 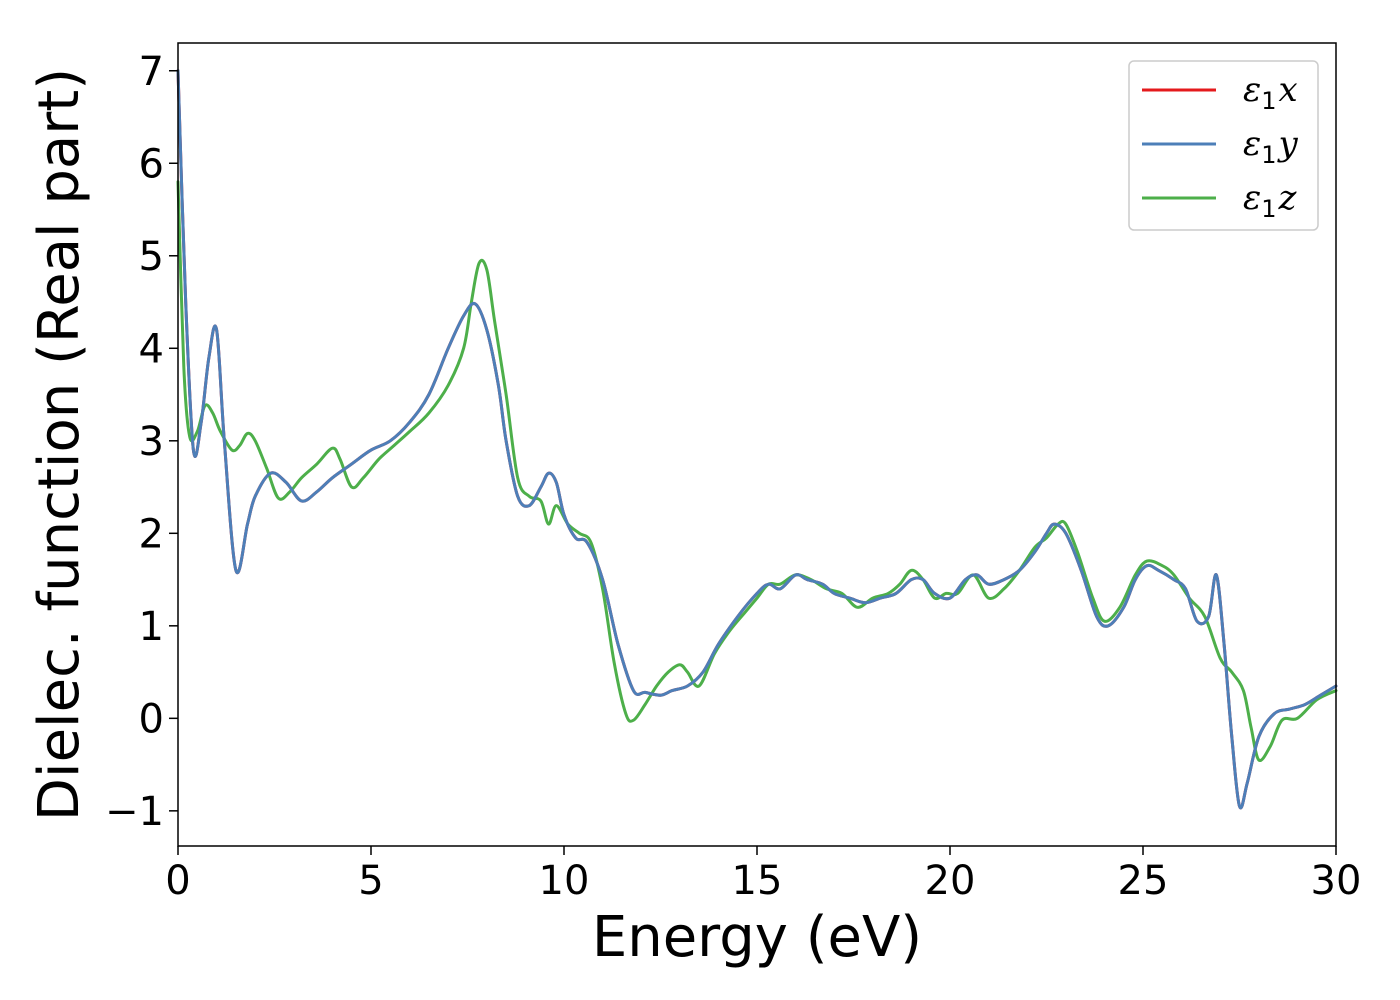 I want to click on y-tick-label: −1, so click(x=134, y=812).